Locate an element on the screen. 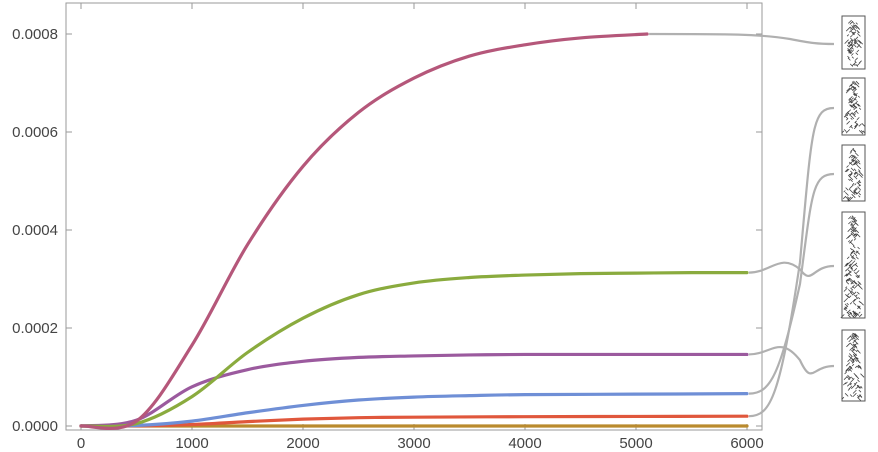 The height and width of the screenshot is (452, 878). y-tick-label: 0.0002 is located at coordinates (35, 328).